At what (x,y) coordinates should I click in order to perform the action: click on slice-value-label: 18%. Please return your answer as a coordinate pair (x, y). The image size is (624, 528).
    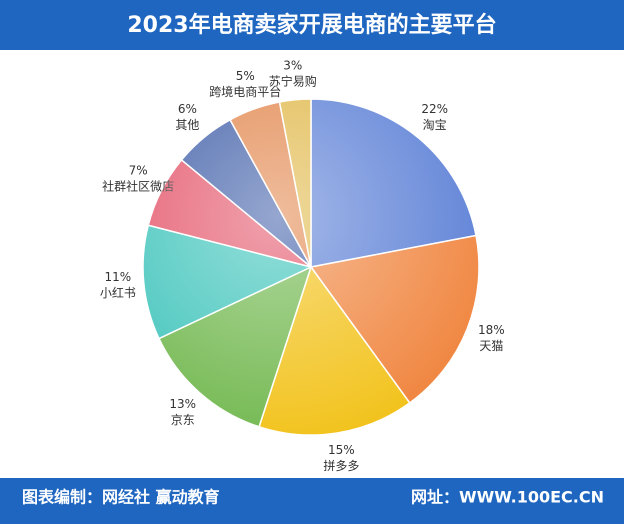
    Looking at the image, I should click on (491, 330).